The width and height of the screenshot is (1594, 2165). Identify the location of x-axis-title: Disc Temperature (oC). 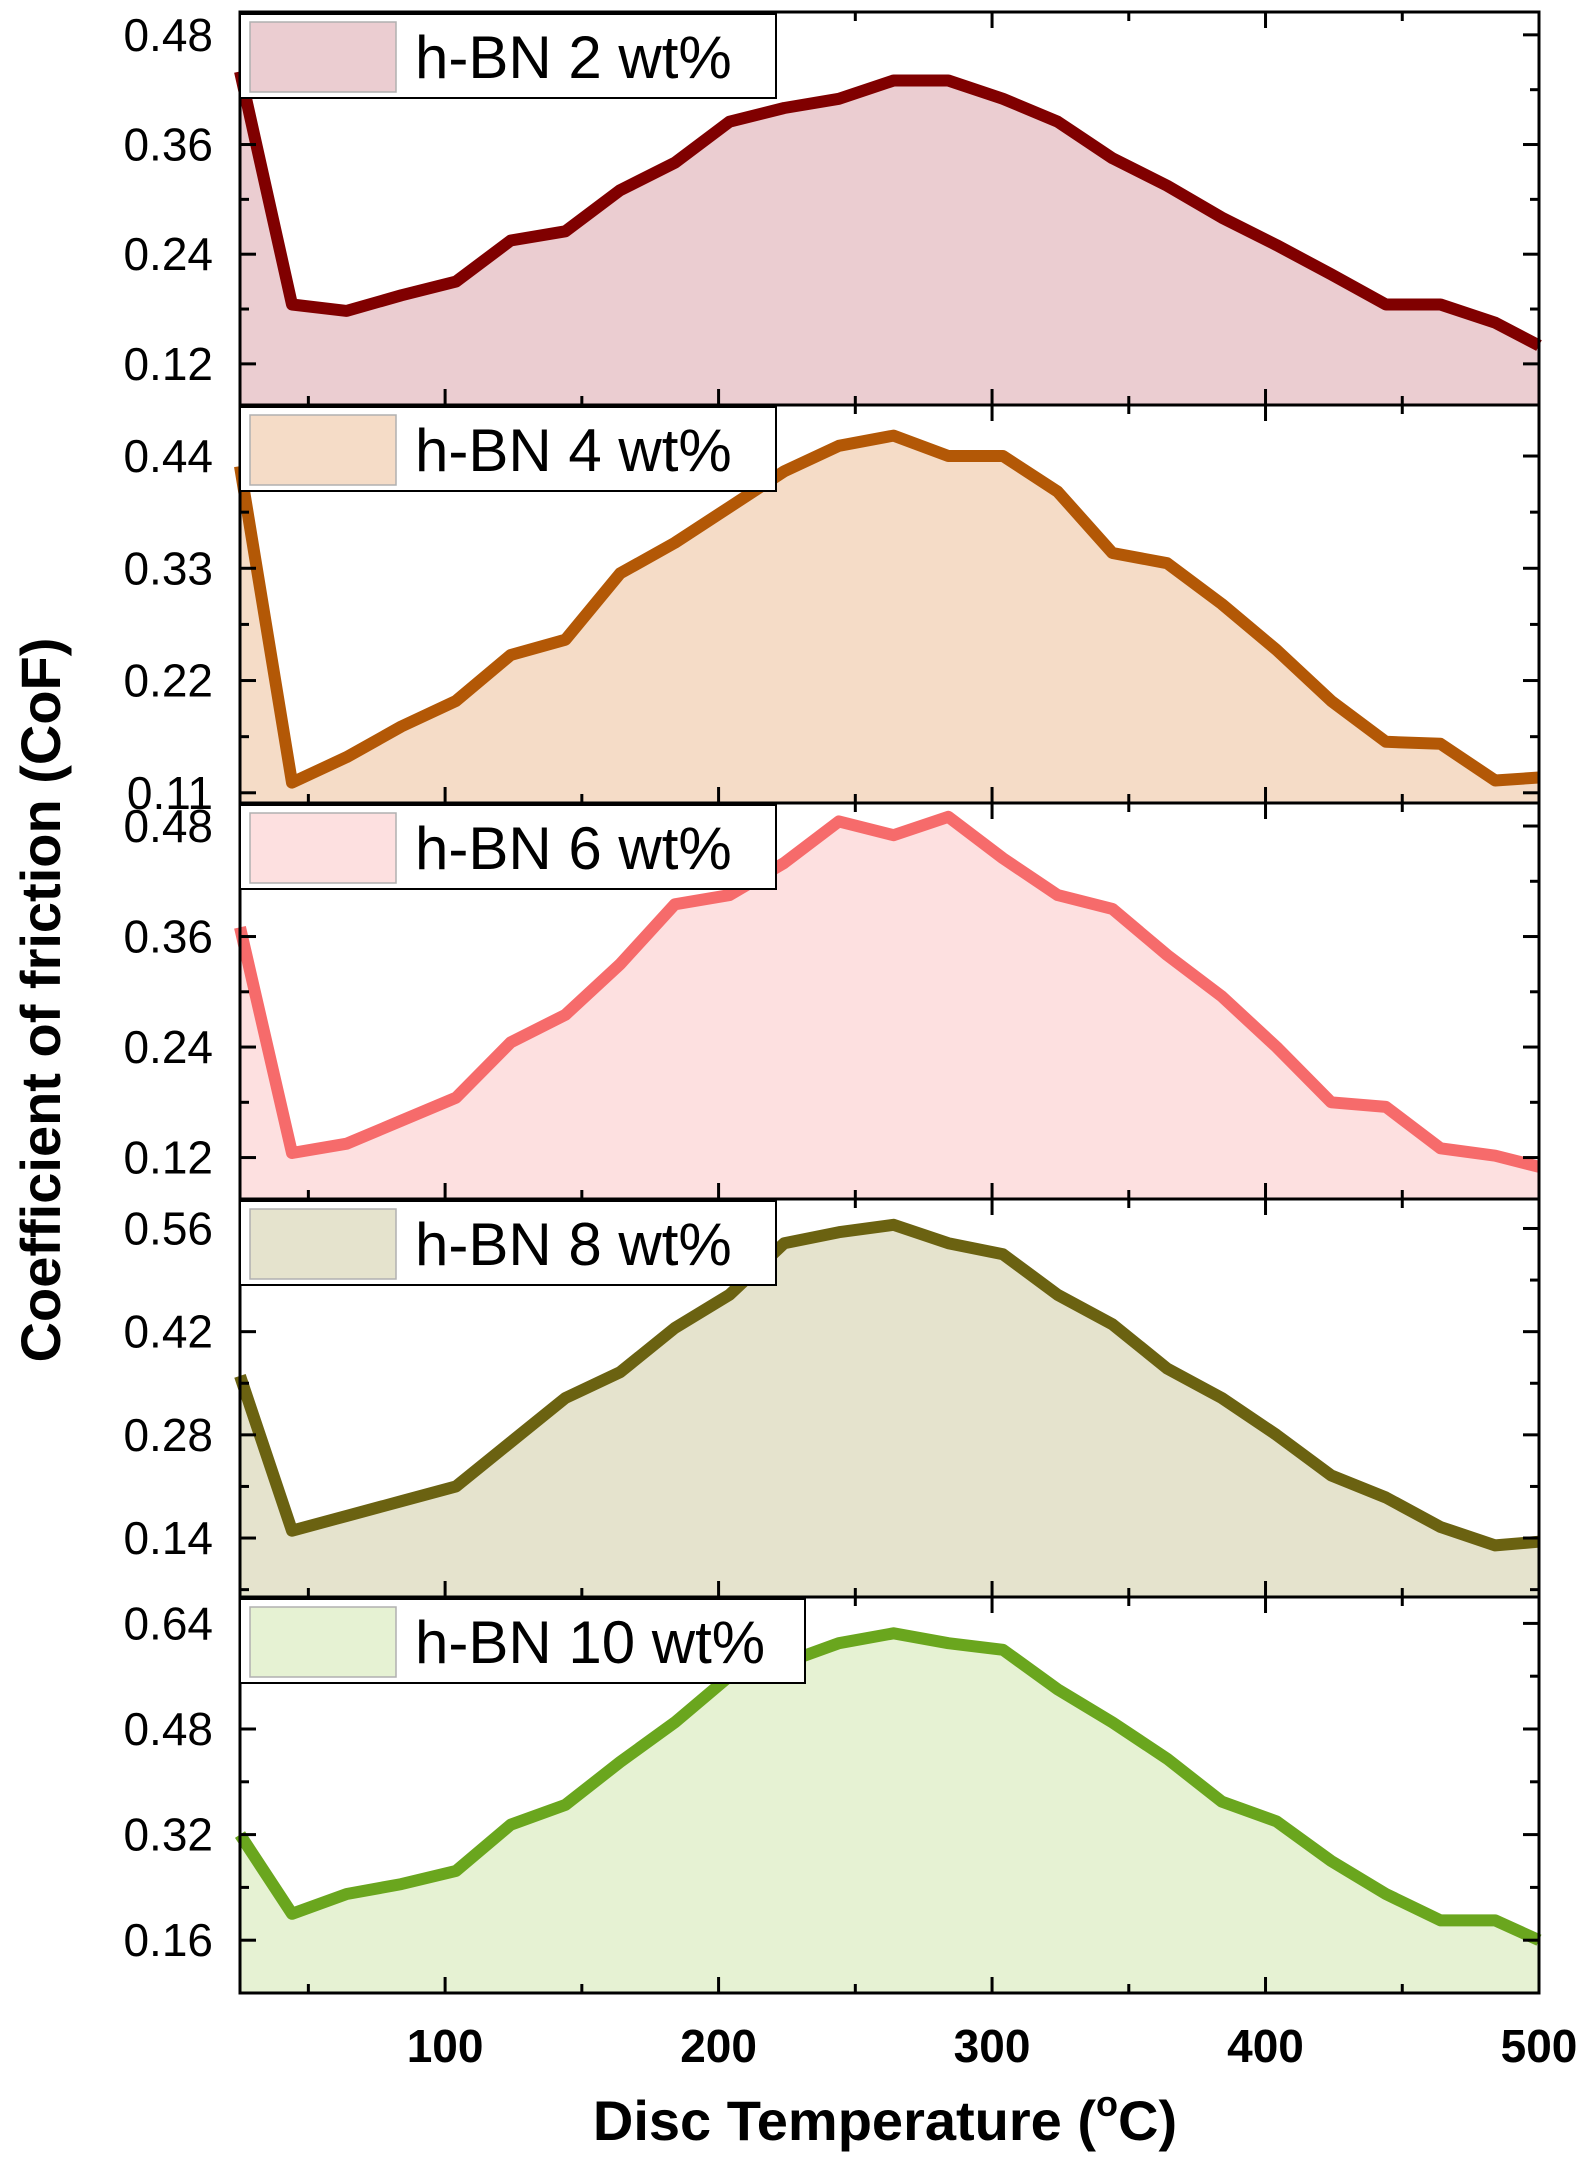
(885, 2117).